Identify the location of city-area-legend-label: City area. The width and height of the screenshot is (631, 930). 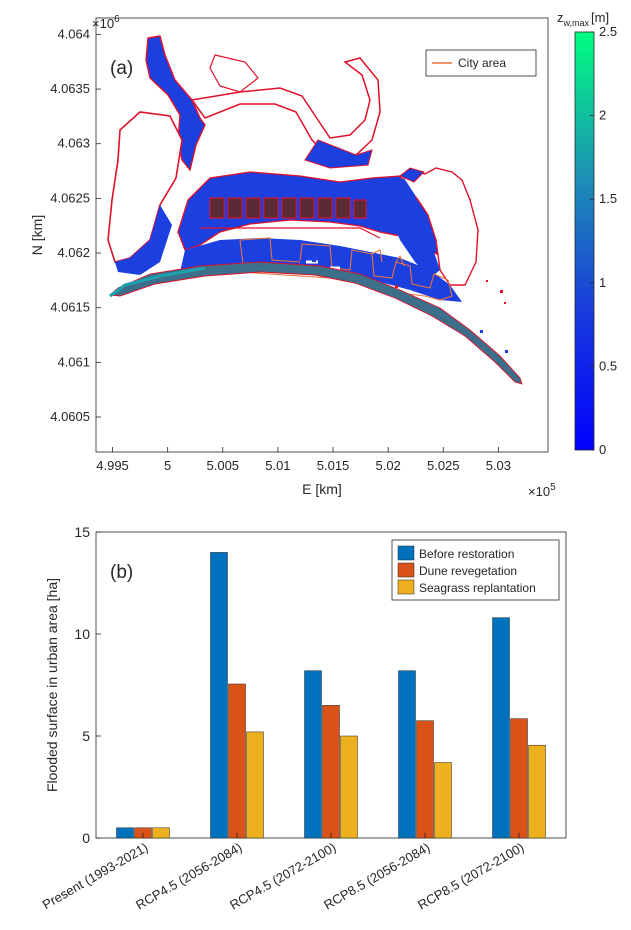
(482, 63).